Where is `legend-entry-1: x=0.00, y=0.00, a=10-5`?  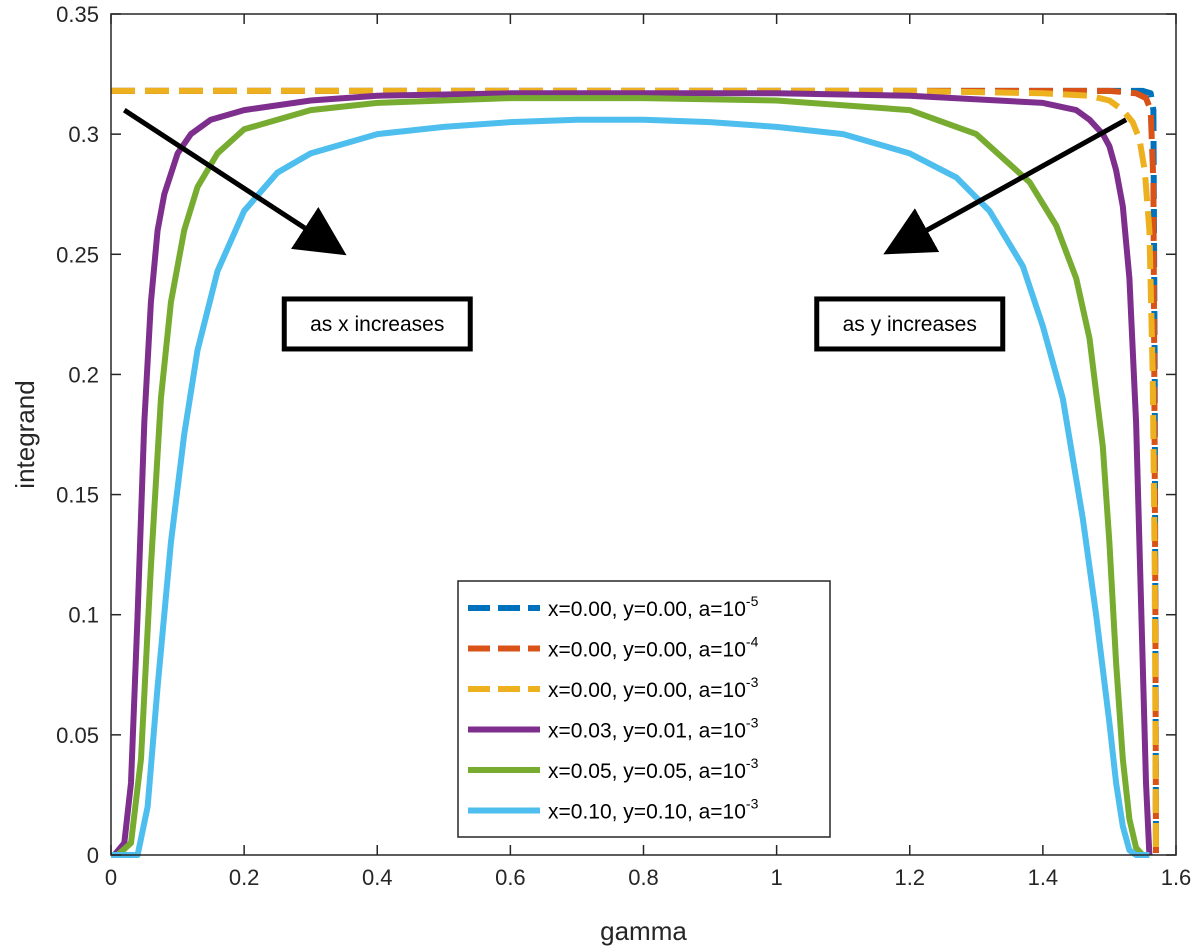 legend-entry-1: x=0.00, y=0.00, a=10-5 is located at coordinates (653, 607).